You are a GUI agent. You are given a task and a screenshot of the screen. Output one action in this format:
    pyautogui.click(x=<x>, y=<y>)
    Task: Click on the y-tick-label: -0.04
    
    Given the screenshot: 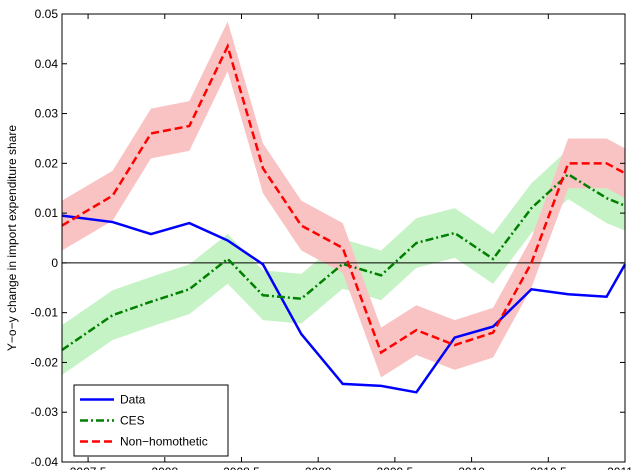 What is the action you would take?
    pyautogui.click(x=45, y=462)
    